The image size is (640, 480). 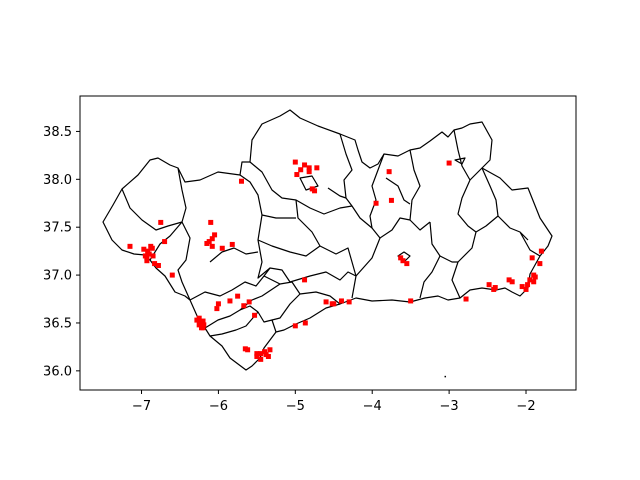 I want to click on jaen-granada-border, so click(x=406, y=249).